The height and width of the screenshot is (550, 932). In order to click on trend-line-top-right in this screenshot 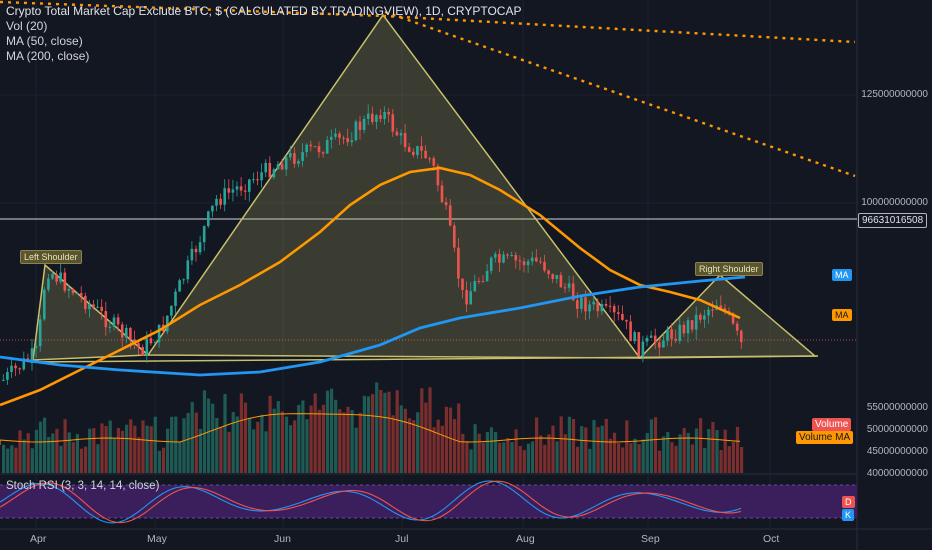, I will do `click(619, 29)`.